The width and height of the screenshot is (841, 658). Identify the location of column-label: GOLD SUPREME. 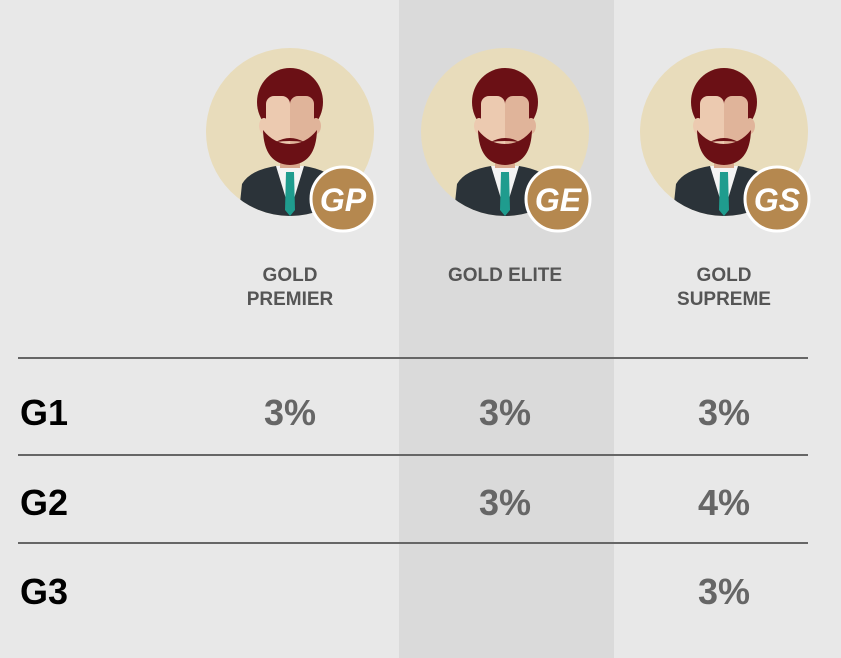
(724, 287).